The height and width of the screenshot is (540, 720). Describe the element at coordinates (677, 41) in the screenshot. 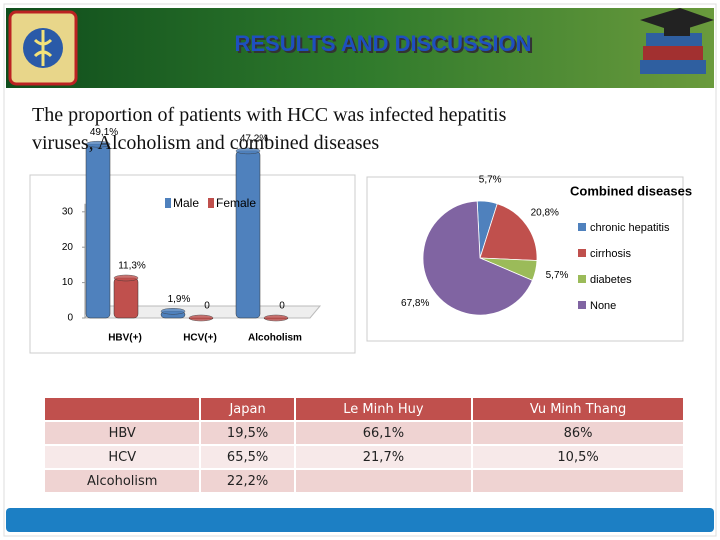

I see `books-icon` at that location.